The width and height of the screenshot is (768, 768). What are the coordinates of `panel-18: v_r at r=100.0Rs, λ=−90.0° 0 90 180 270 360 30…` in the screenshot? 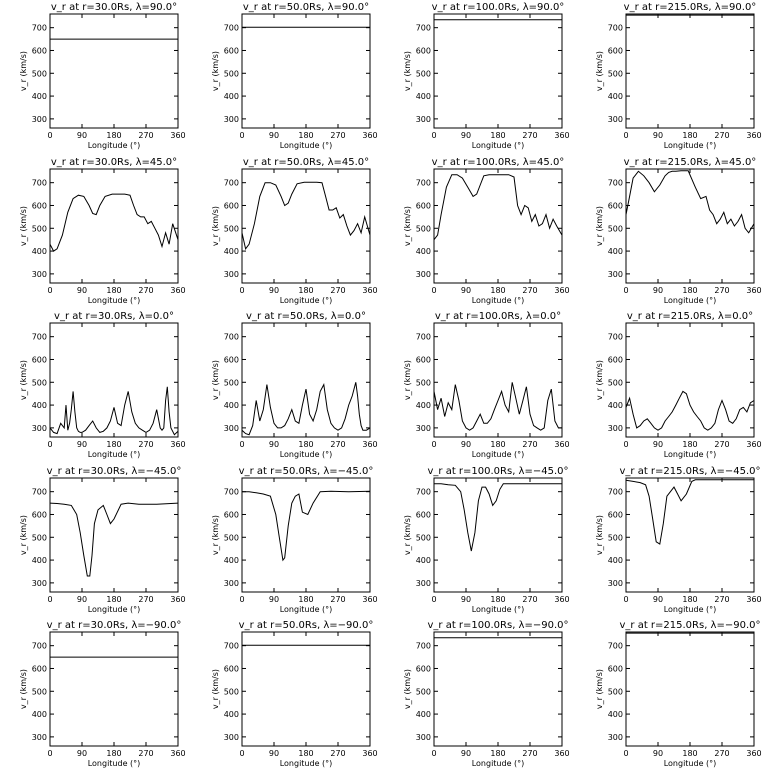 It's located at (486, 694).